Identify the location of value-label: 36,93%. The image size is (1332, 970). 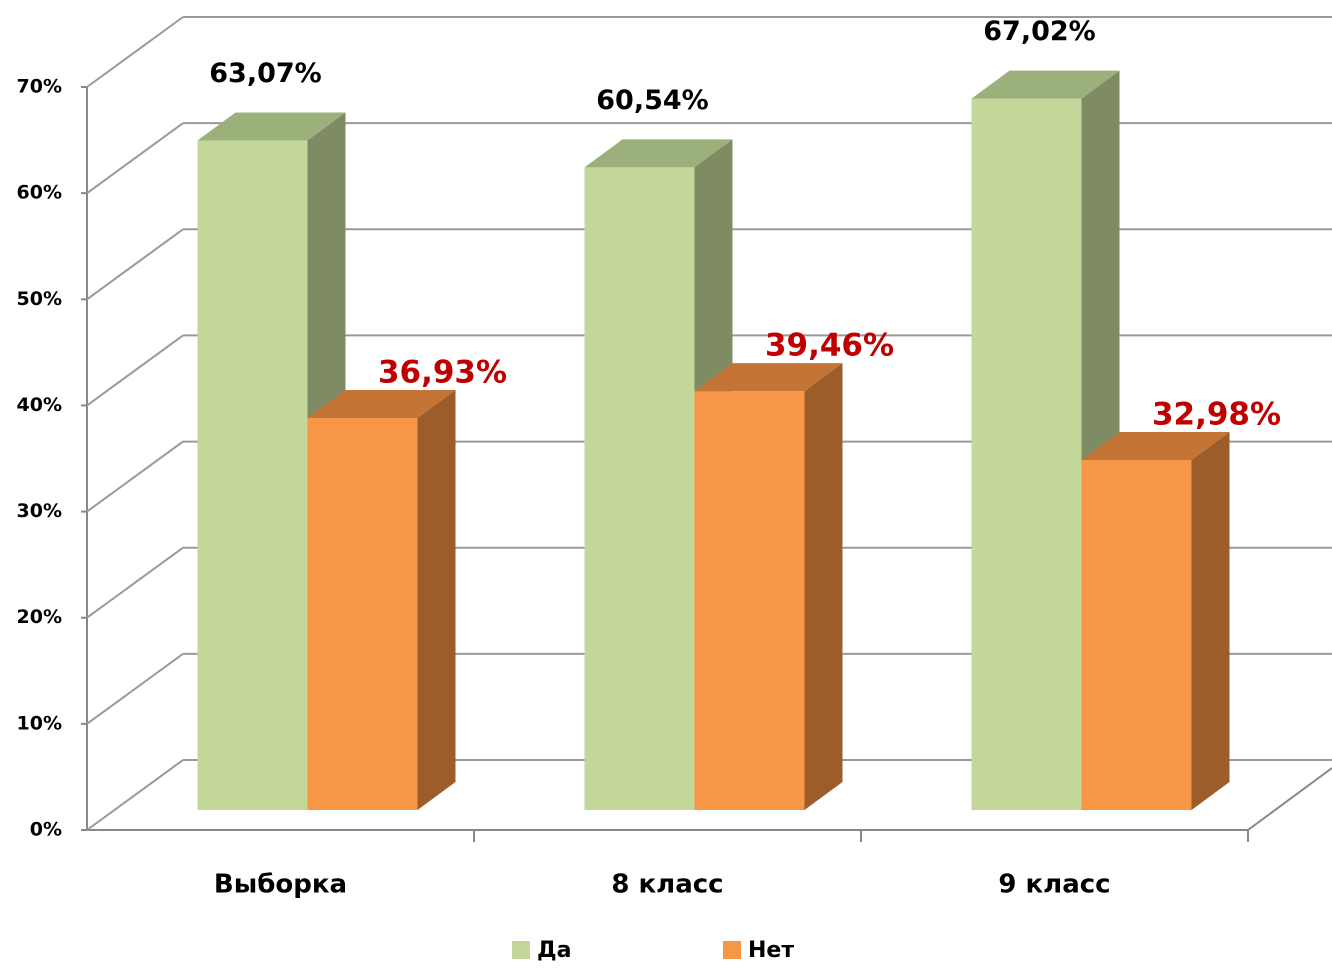
(442, 373).